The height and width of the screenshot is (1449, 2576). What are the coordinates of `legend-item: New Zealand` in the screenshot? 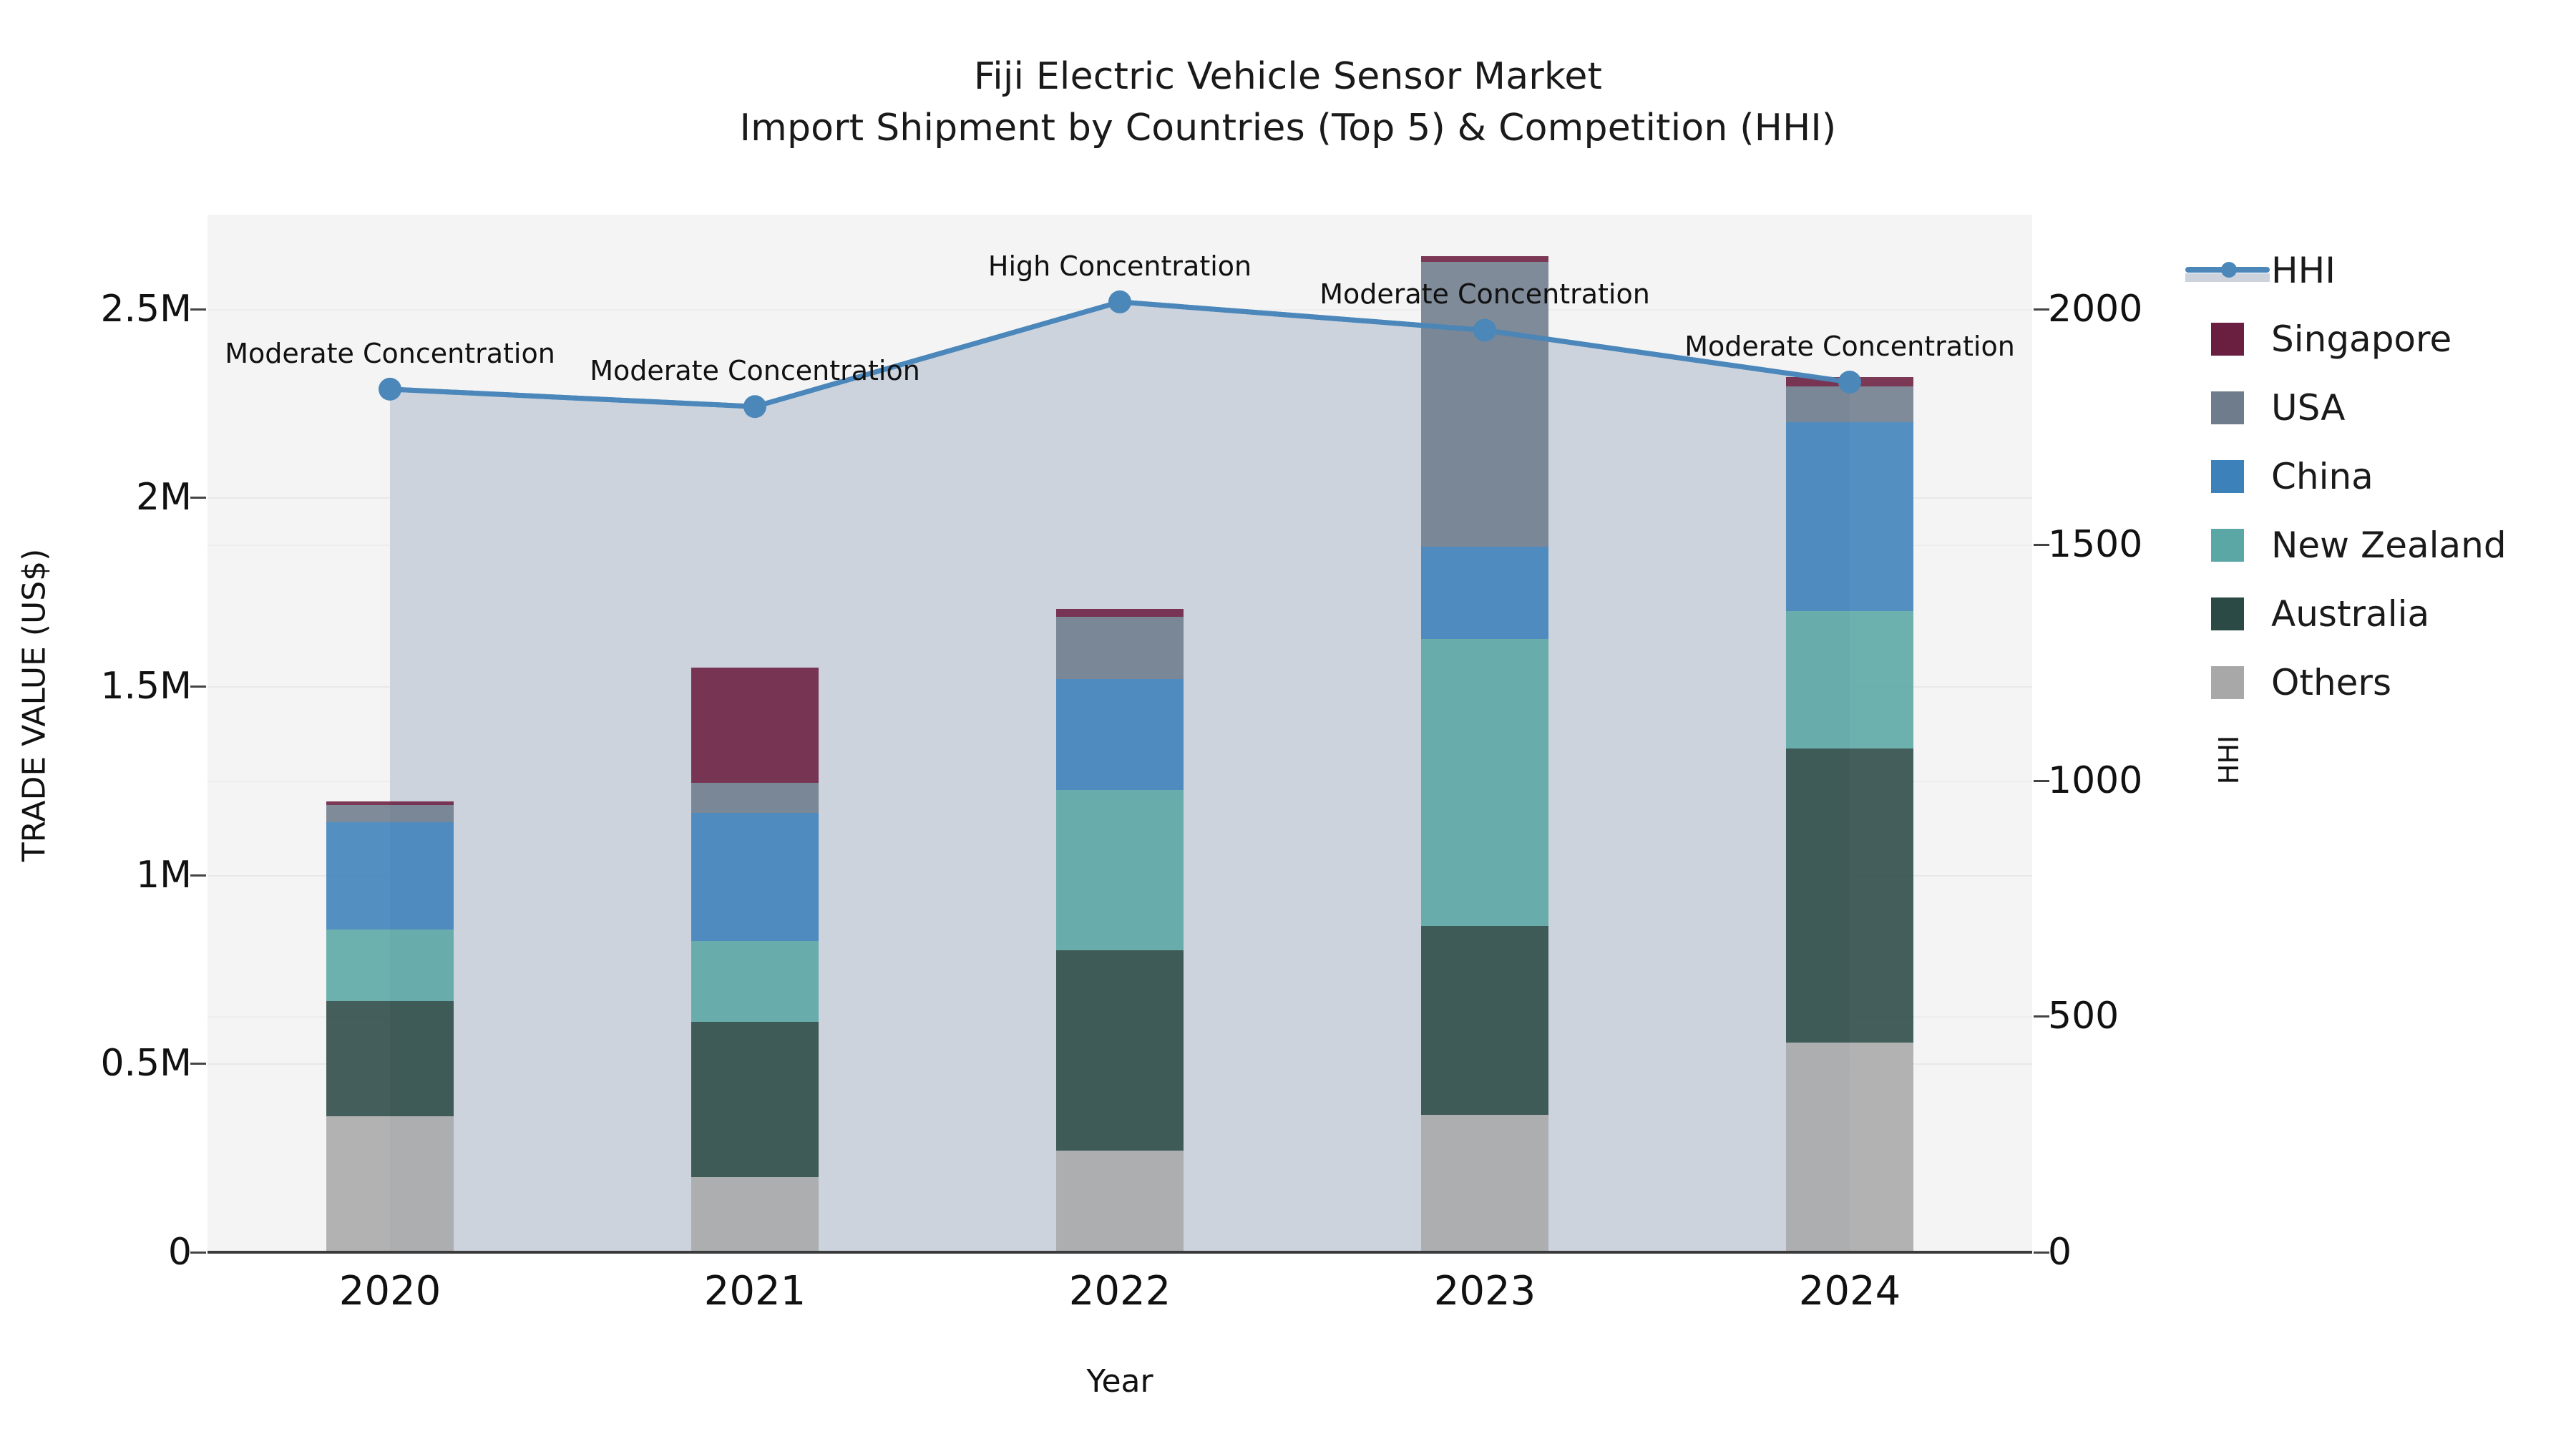 It's located at (2359, 545).